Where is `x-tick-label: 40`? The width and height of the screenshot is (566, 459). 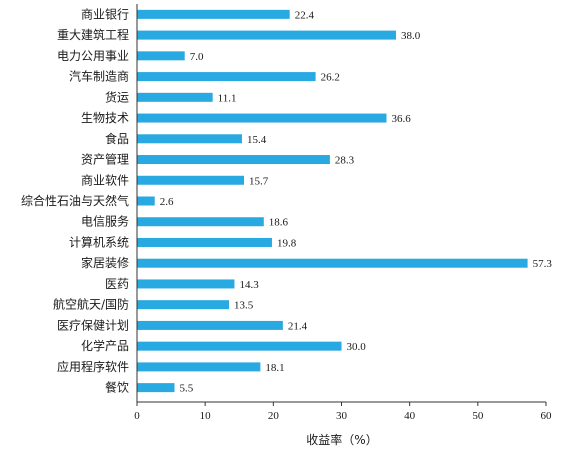
x-tick-label: 40 is located at coordinates (410, 416).